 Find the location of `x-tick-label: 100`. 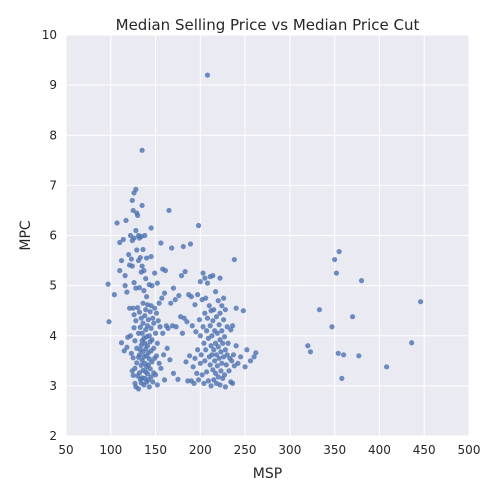

x-tick-label: 100 is located at coordinates (110, 450).